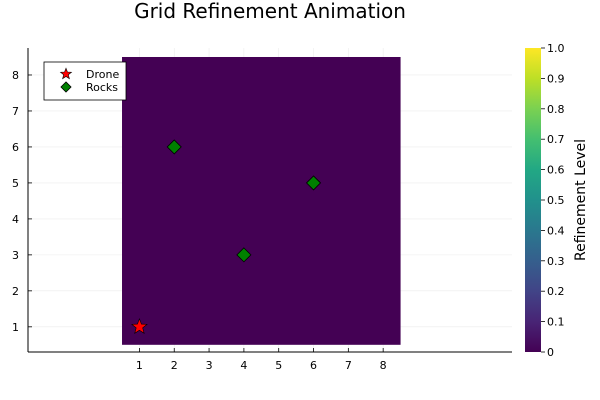 The image size is (600, 400). Describe the element at coordinates (581, 200) in the screenshot. I see `colorbar-label: Refinement Level` at that location.